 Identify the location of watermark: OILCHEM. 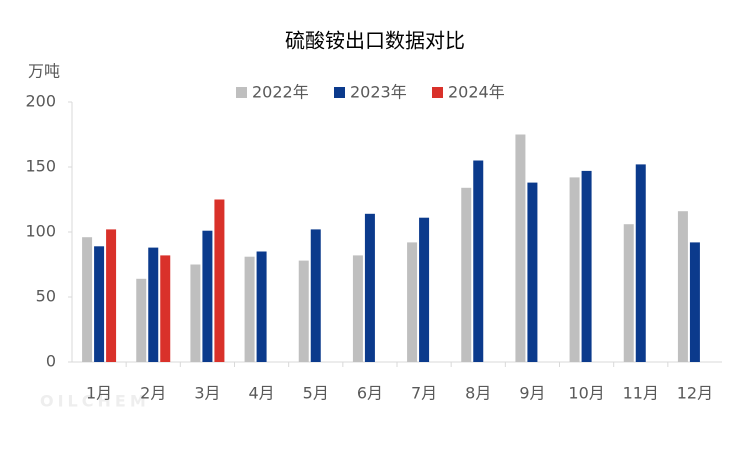
(95, 401).